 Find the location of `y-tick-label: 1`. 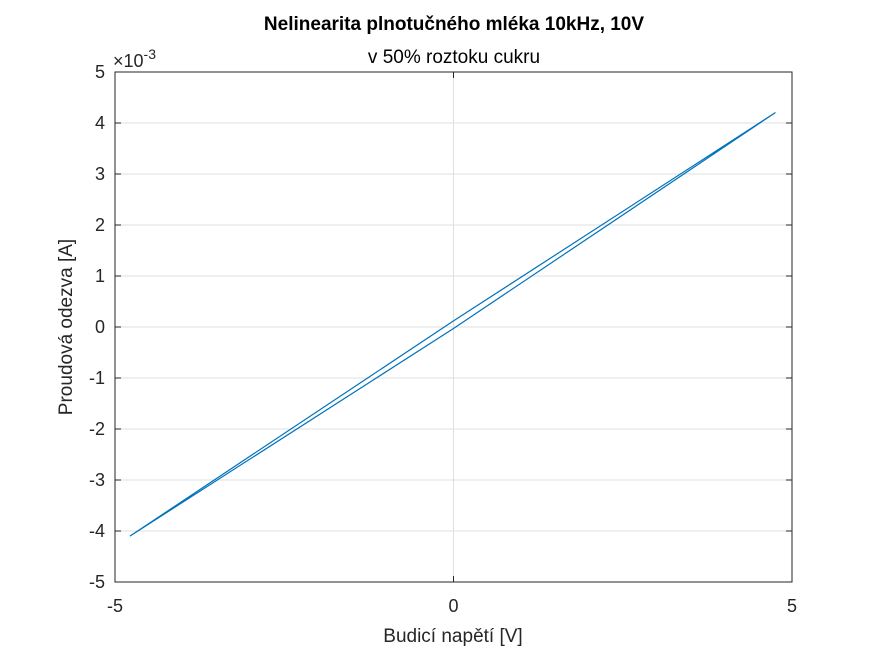

y-tick-label: 1 is located at coordinates (100, 276).